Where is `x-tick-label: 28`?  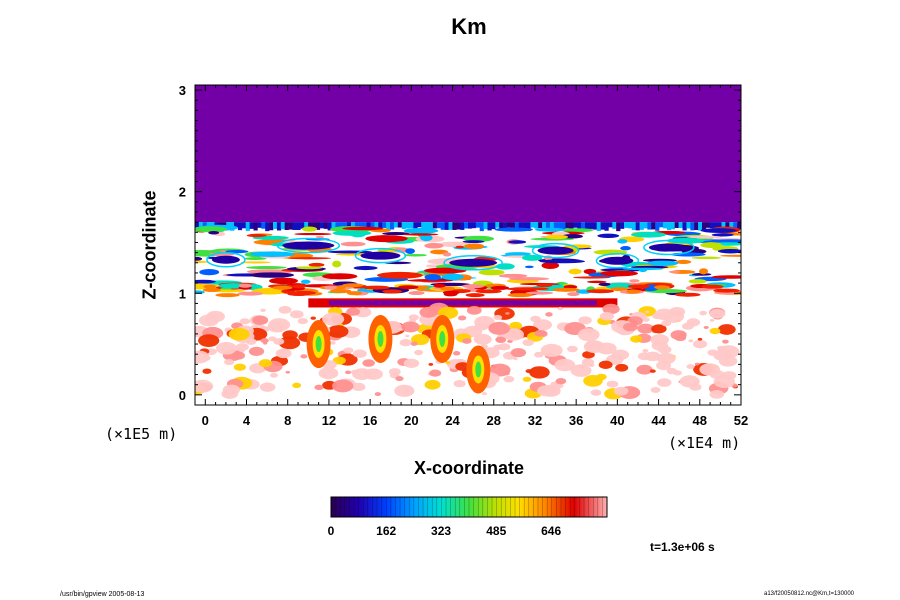
x-tick-label: 28 is located at coordinates (494, 420).